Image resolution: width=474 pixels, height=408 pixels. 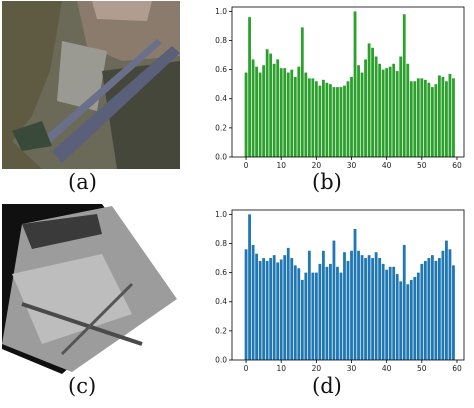 What do you see at coordinates (317, 165) in the screenshot?
I see `x-tick-label: 20` at bounding box center [317, 165].